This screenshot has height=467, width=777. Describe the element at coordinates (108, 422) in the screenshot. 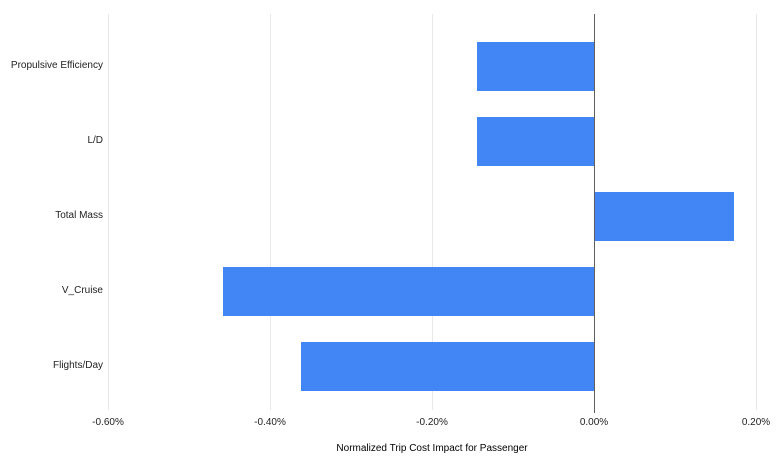

I see `x-tick-label-0-60: -0.60%` at that location.